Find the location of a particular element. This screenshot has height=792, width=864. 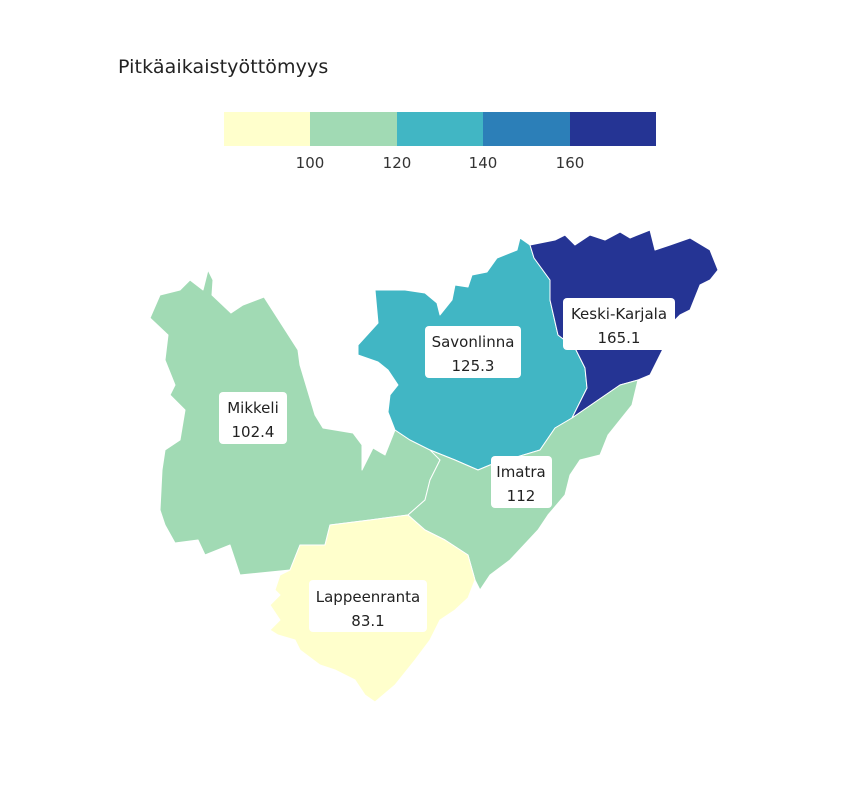

region-value-label: 102.4 is located at coordinates (253, 432).